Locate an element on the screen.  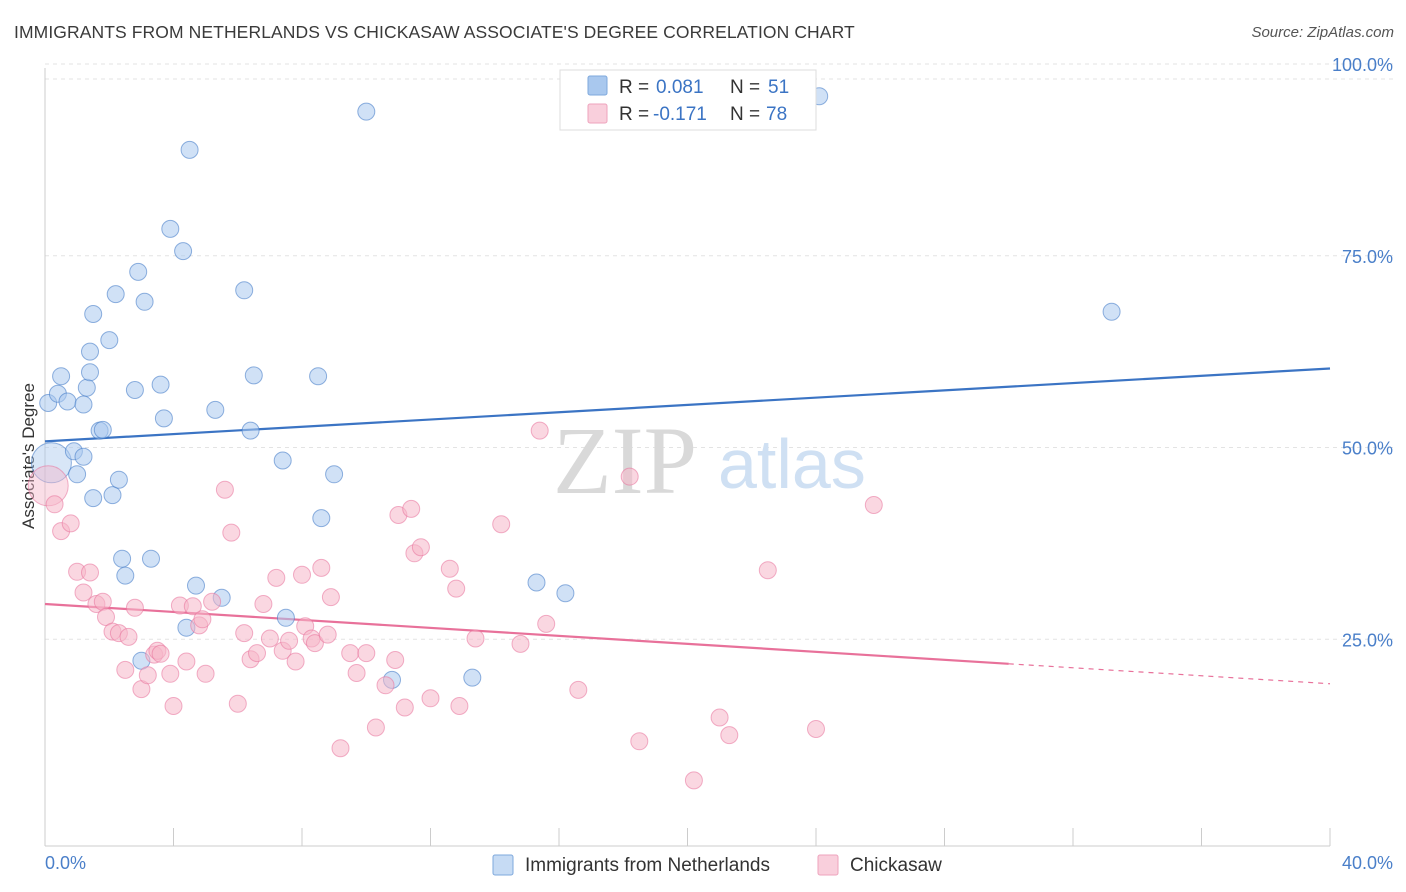
x-tick-labels: 0.0% 40.0% is located at coordinates (719, 863).